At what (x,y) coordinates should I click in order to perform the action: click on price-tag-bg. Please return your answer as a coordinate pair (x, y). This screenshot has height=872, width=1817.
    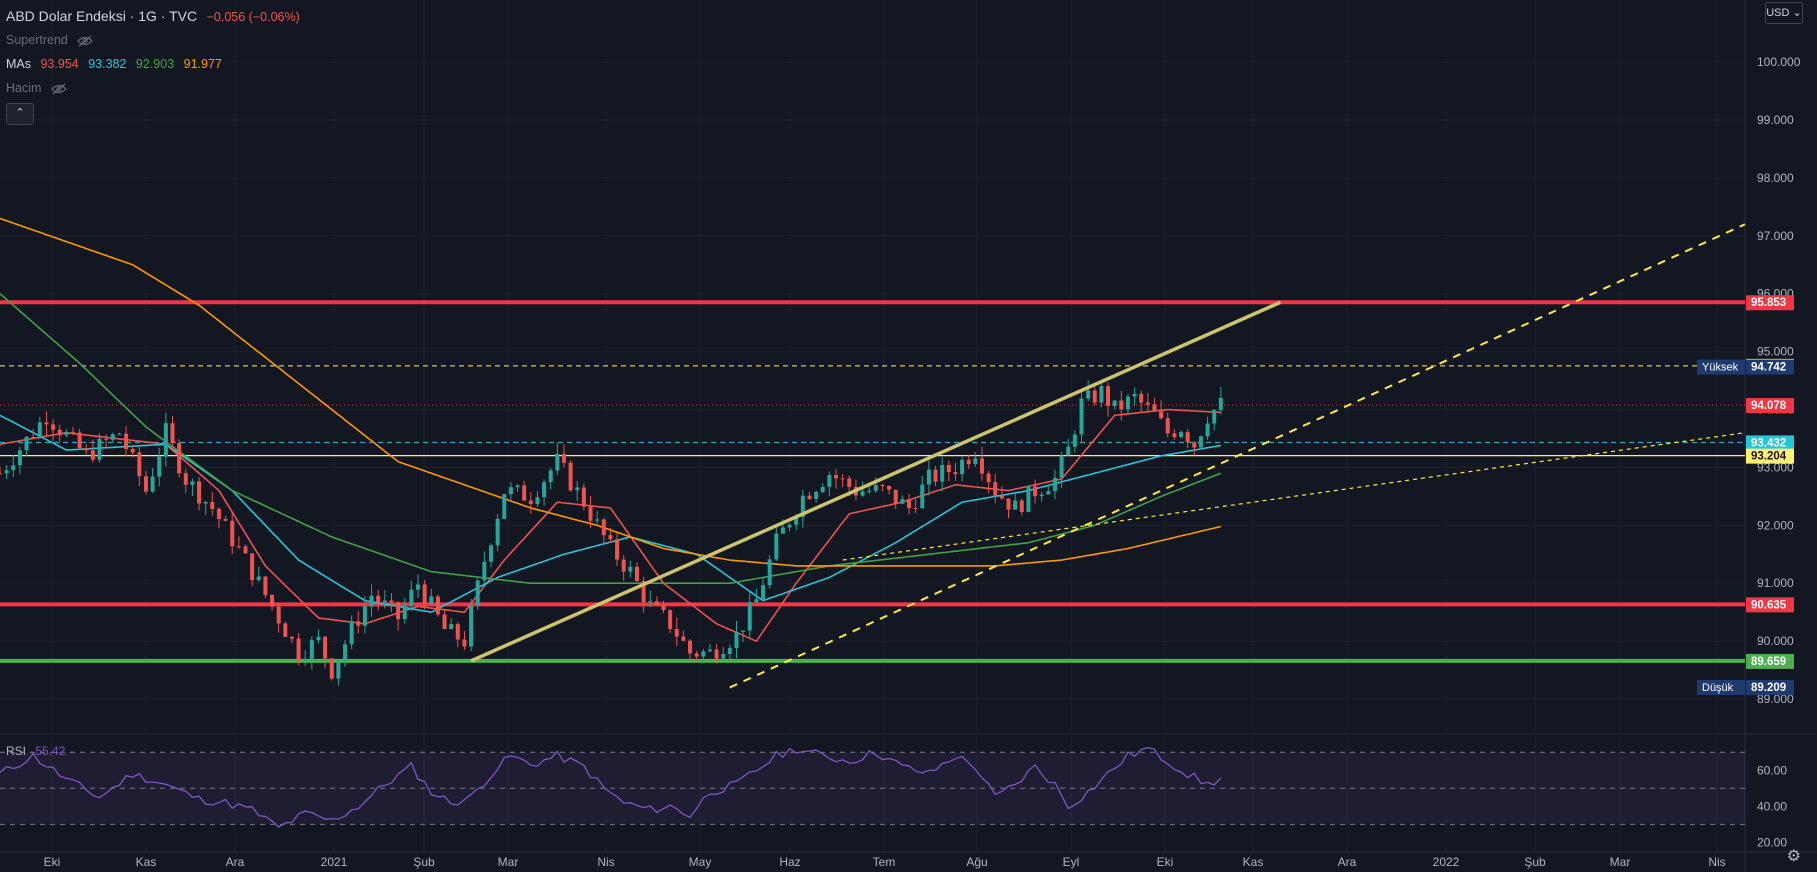
    Looking at the image, I should click on (1721, 367).